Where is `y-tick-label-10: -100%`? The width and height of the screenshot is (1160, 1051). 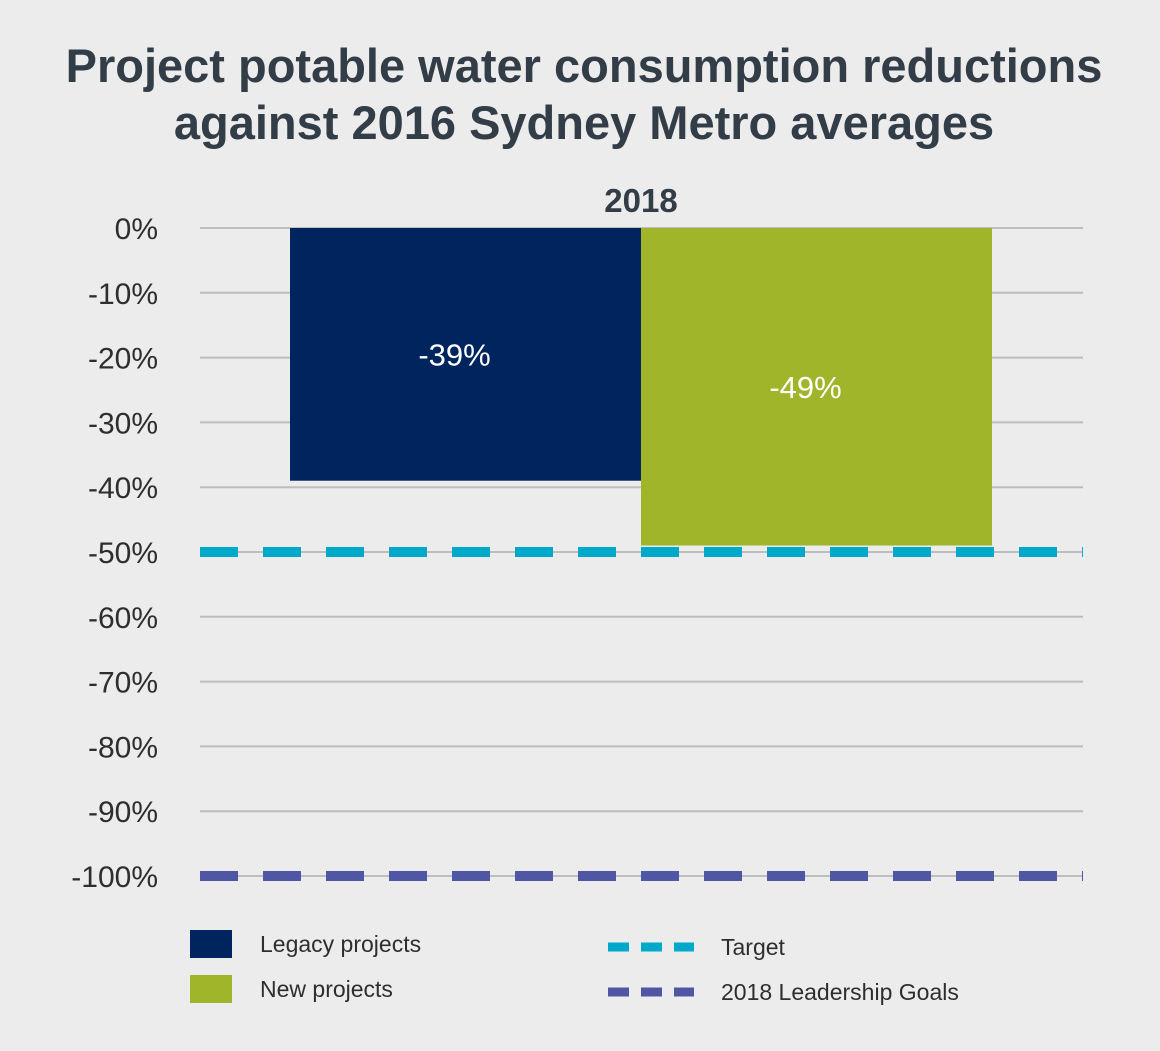 y-tick-label-10: -100% is located at coordinates (114, 877).